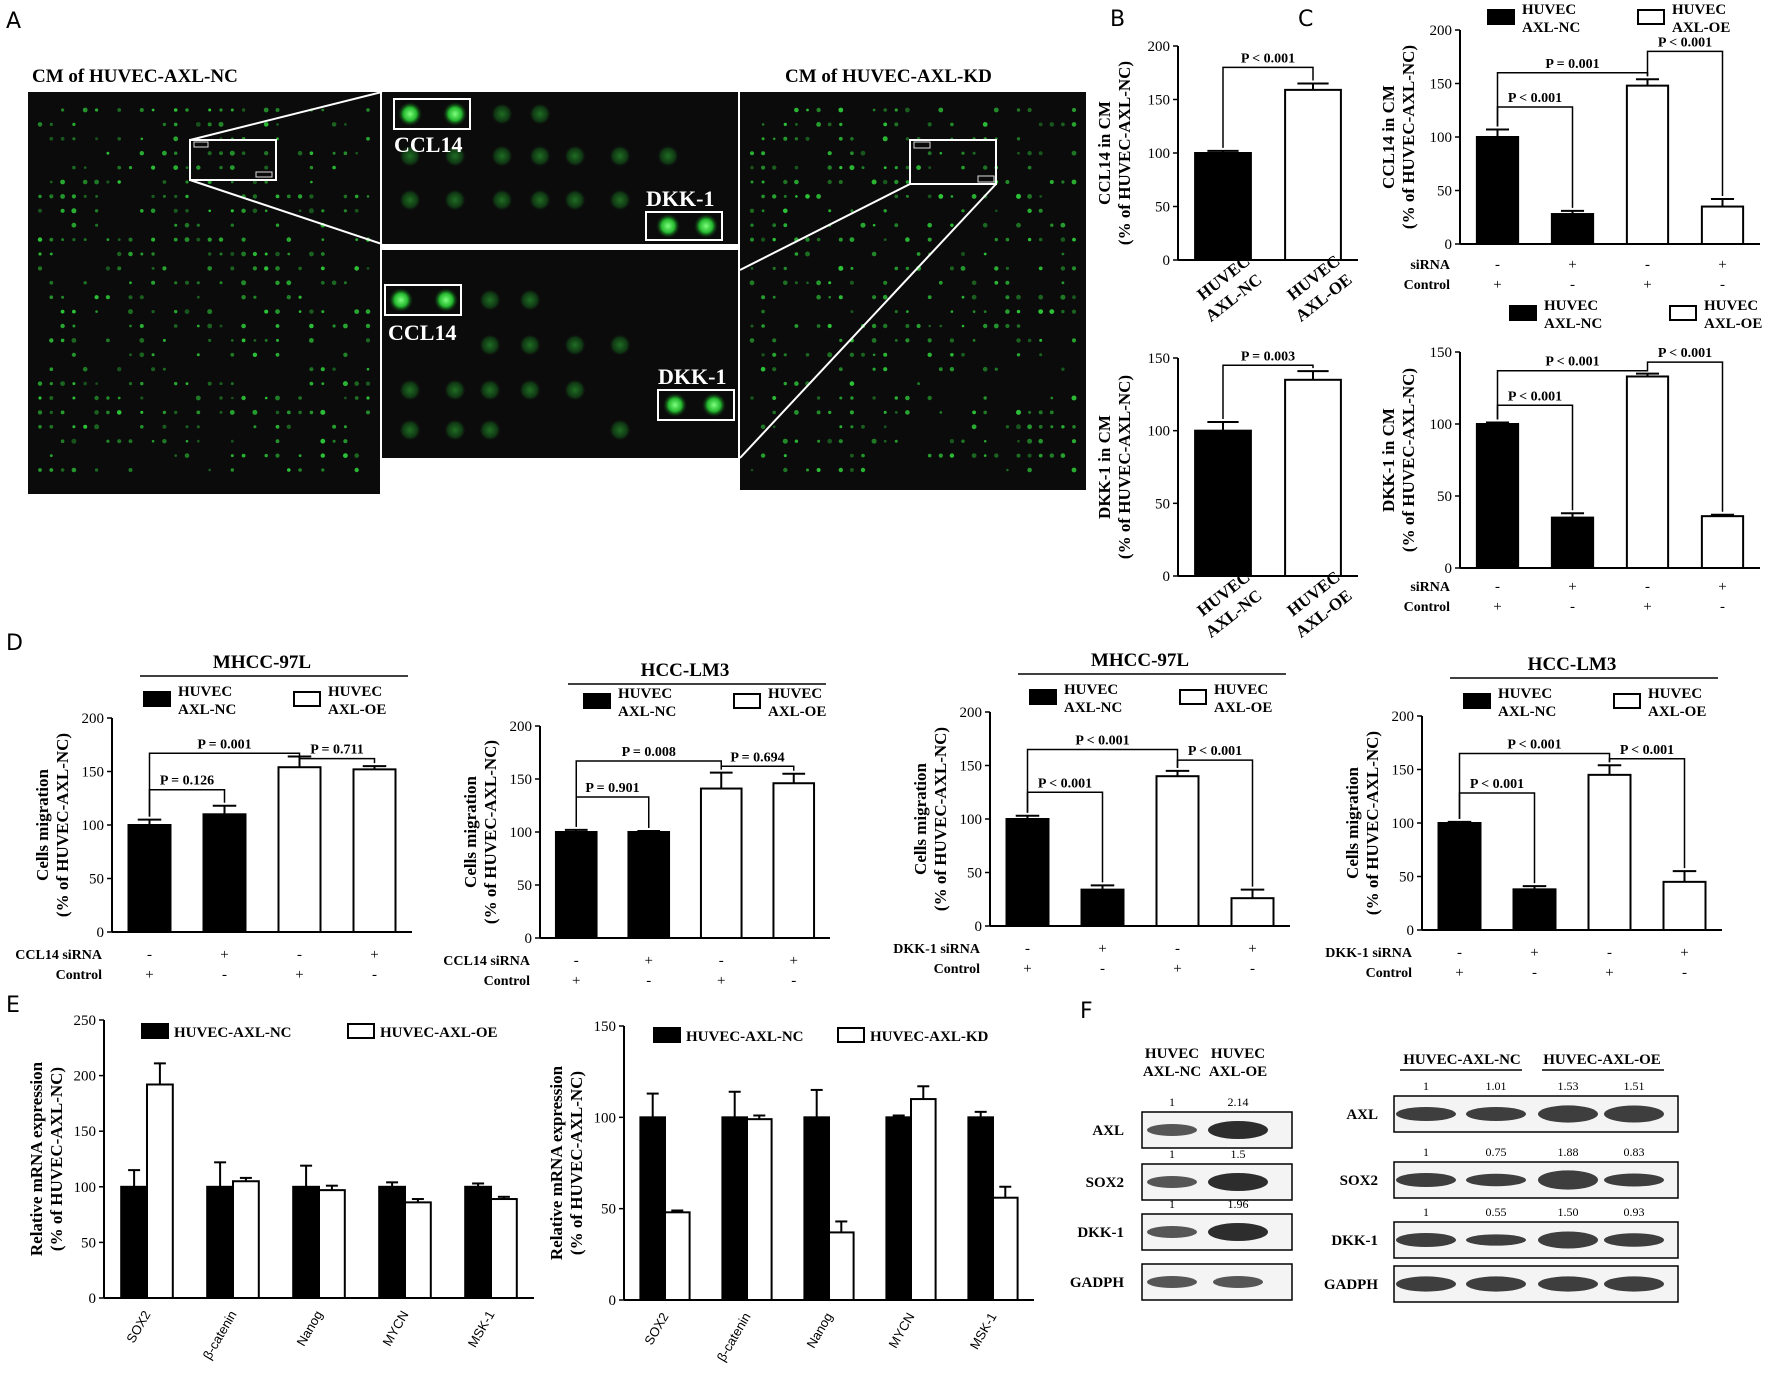 This screenshot has height=1373, width=1772. I want to click on x-tick-label: Nanog, so click(309, 1328).